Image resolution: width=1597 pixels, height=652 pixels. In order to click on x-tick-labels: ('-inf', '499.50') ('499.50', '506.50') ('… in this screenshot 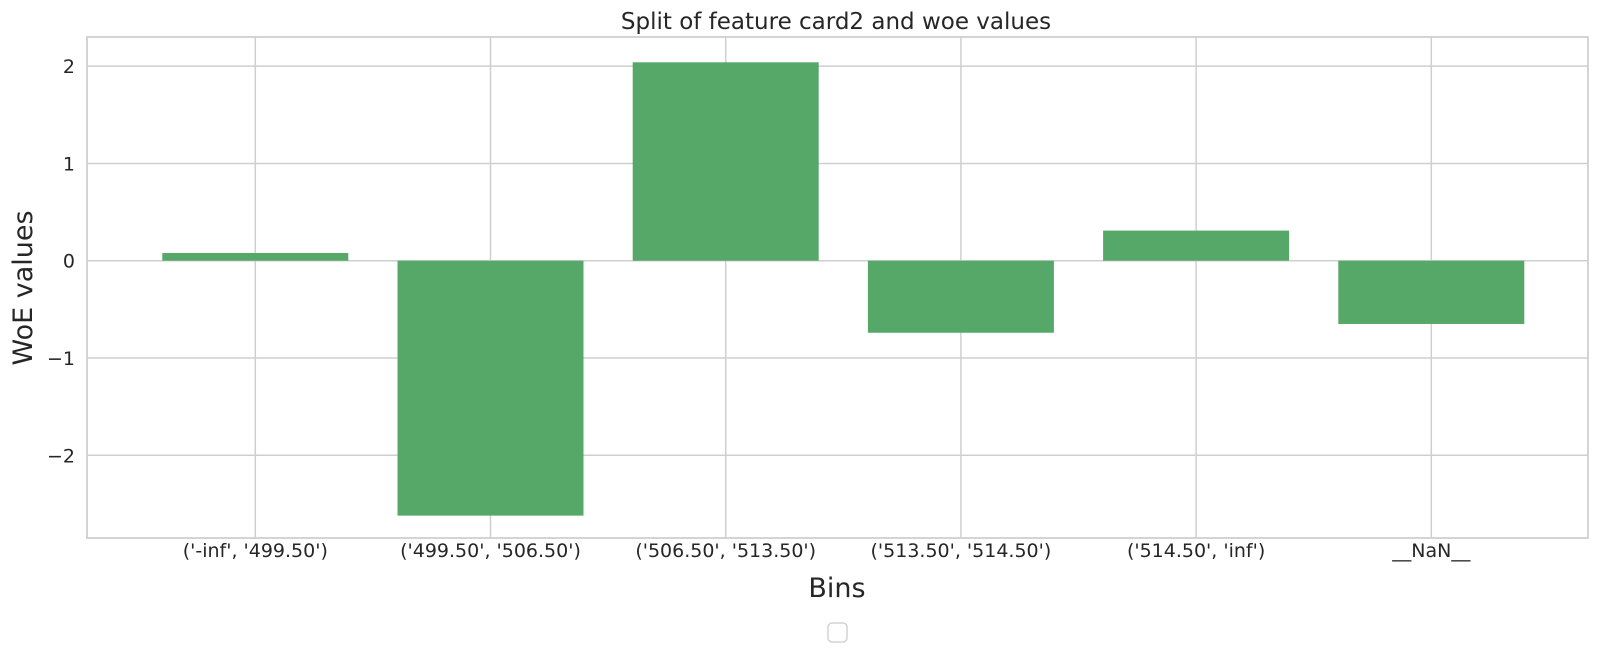, I will do `click(827, 551)`.